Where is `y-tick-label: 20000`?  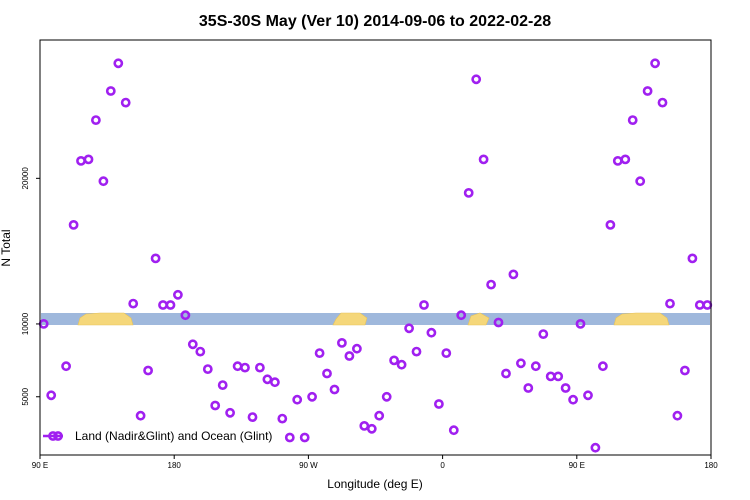 y-tick-label: 20000 is located at coordinates (25, 178).